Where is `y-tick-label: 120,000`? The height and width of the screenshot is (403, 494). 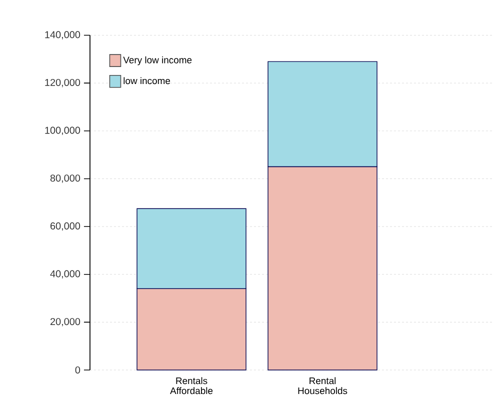 y-tick-label: 120,000 is located at coordinates (62, 83).